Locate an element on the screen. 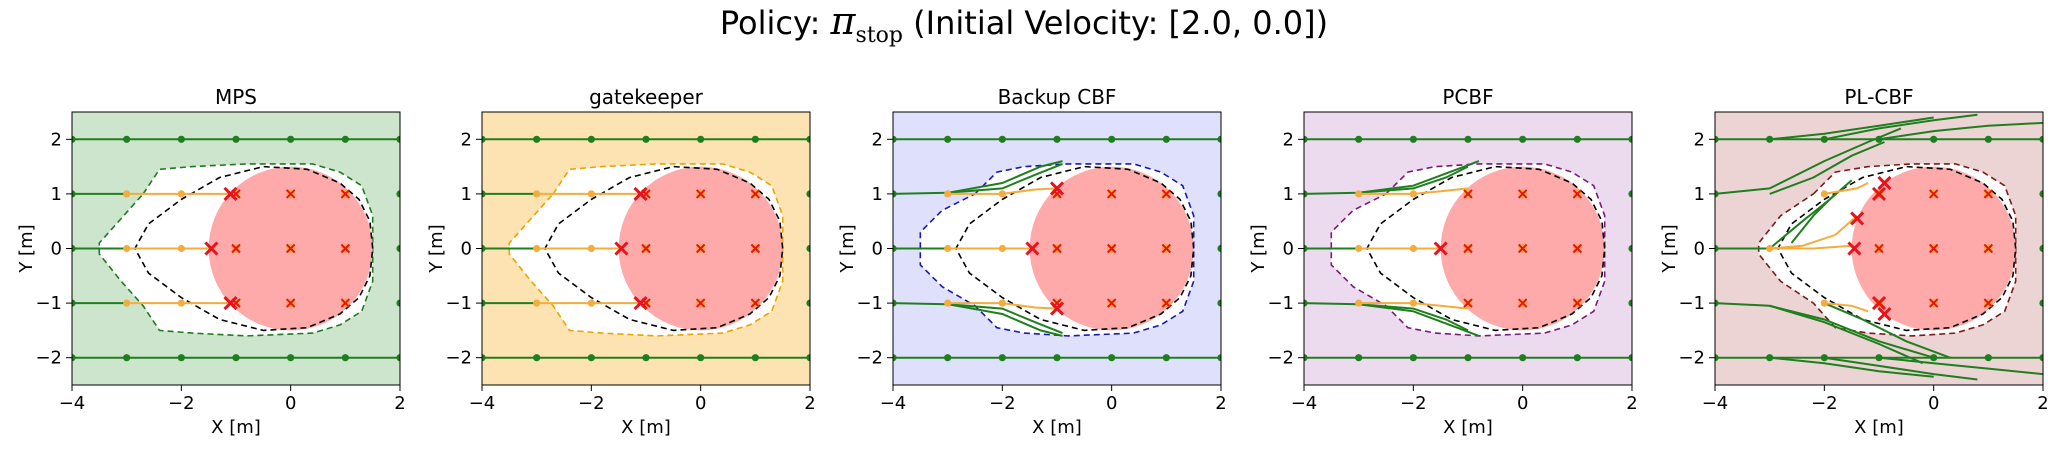 This screenshot has width=2048, height=474. x-tick-label: 2 is located at coordinates (1220, 403).